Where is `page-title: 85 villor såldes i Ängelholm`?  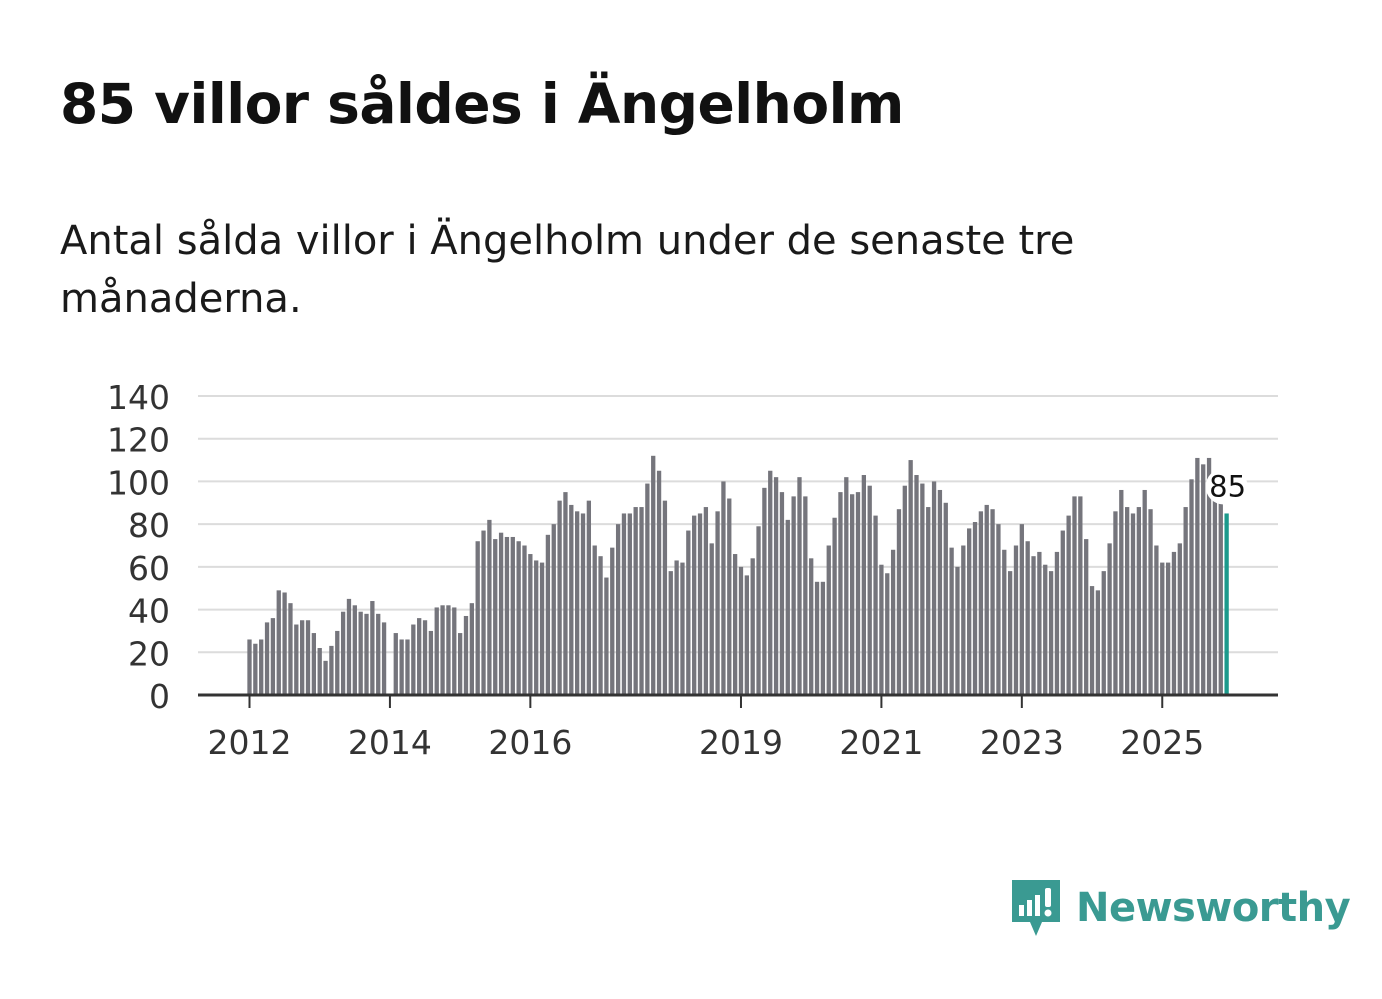
page-title: 85 villor såldes i Ängelholm is located at coordinates (482, 104).